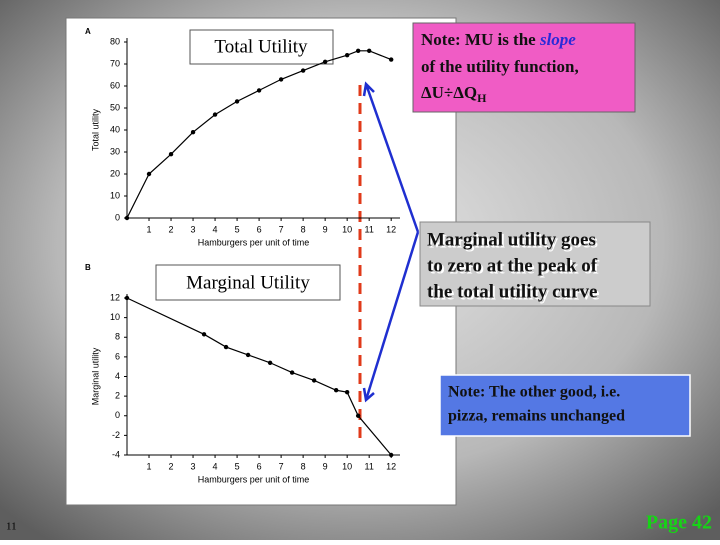  Describe the element at coordinates (95, 129) in the screenshot. I see `y-axis-label: Total utility` at that location.